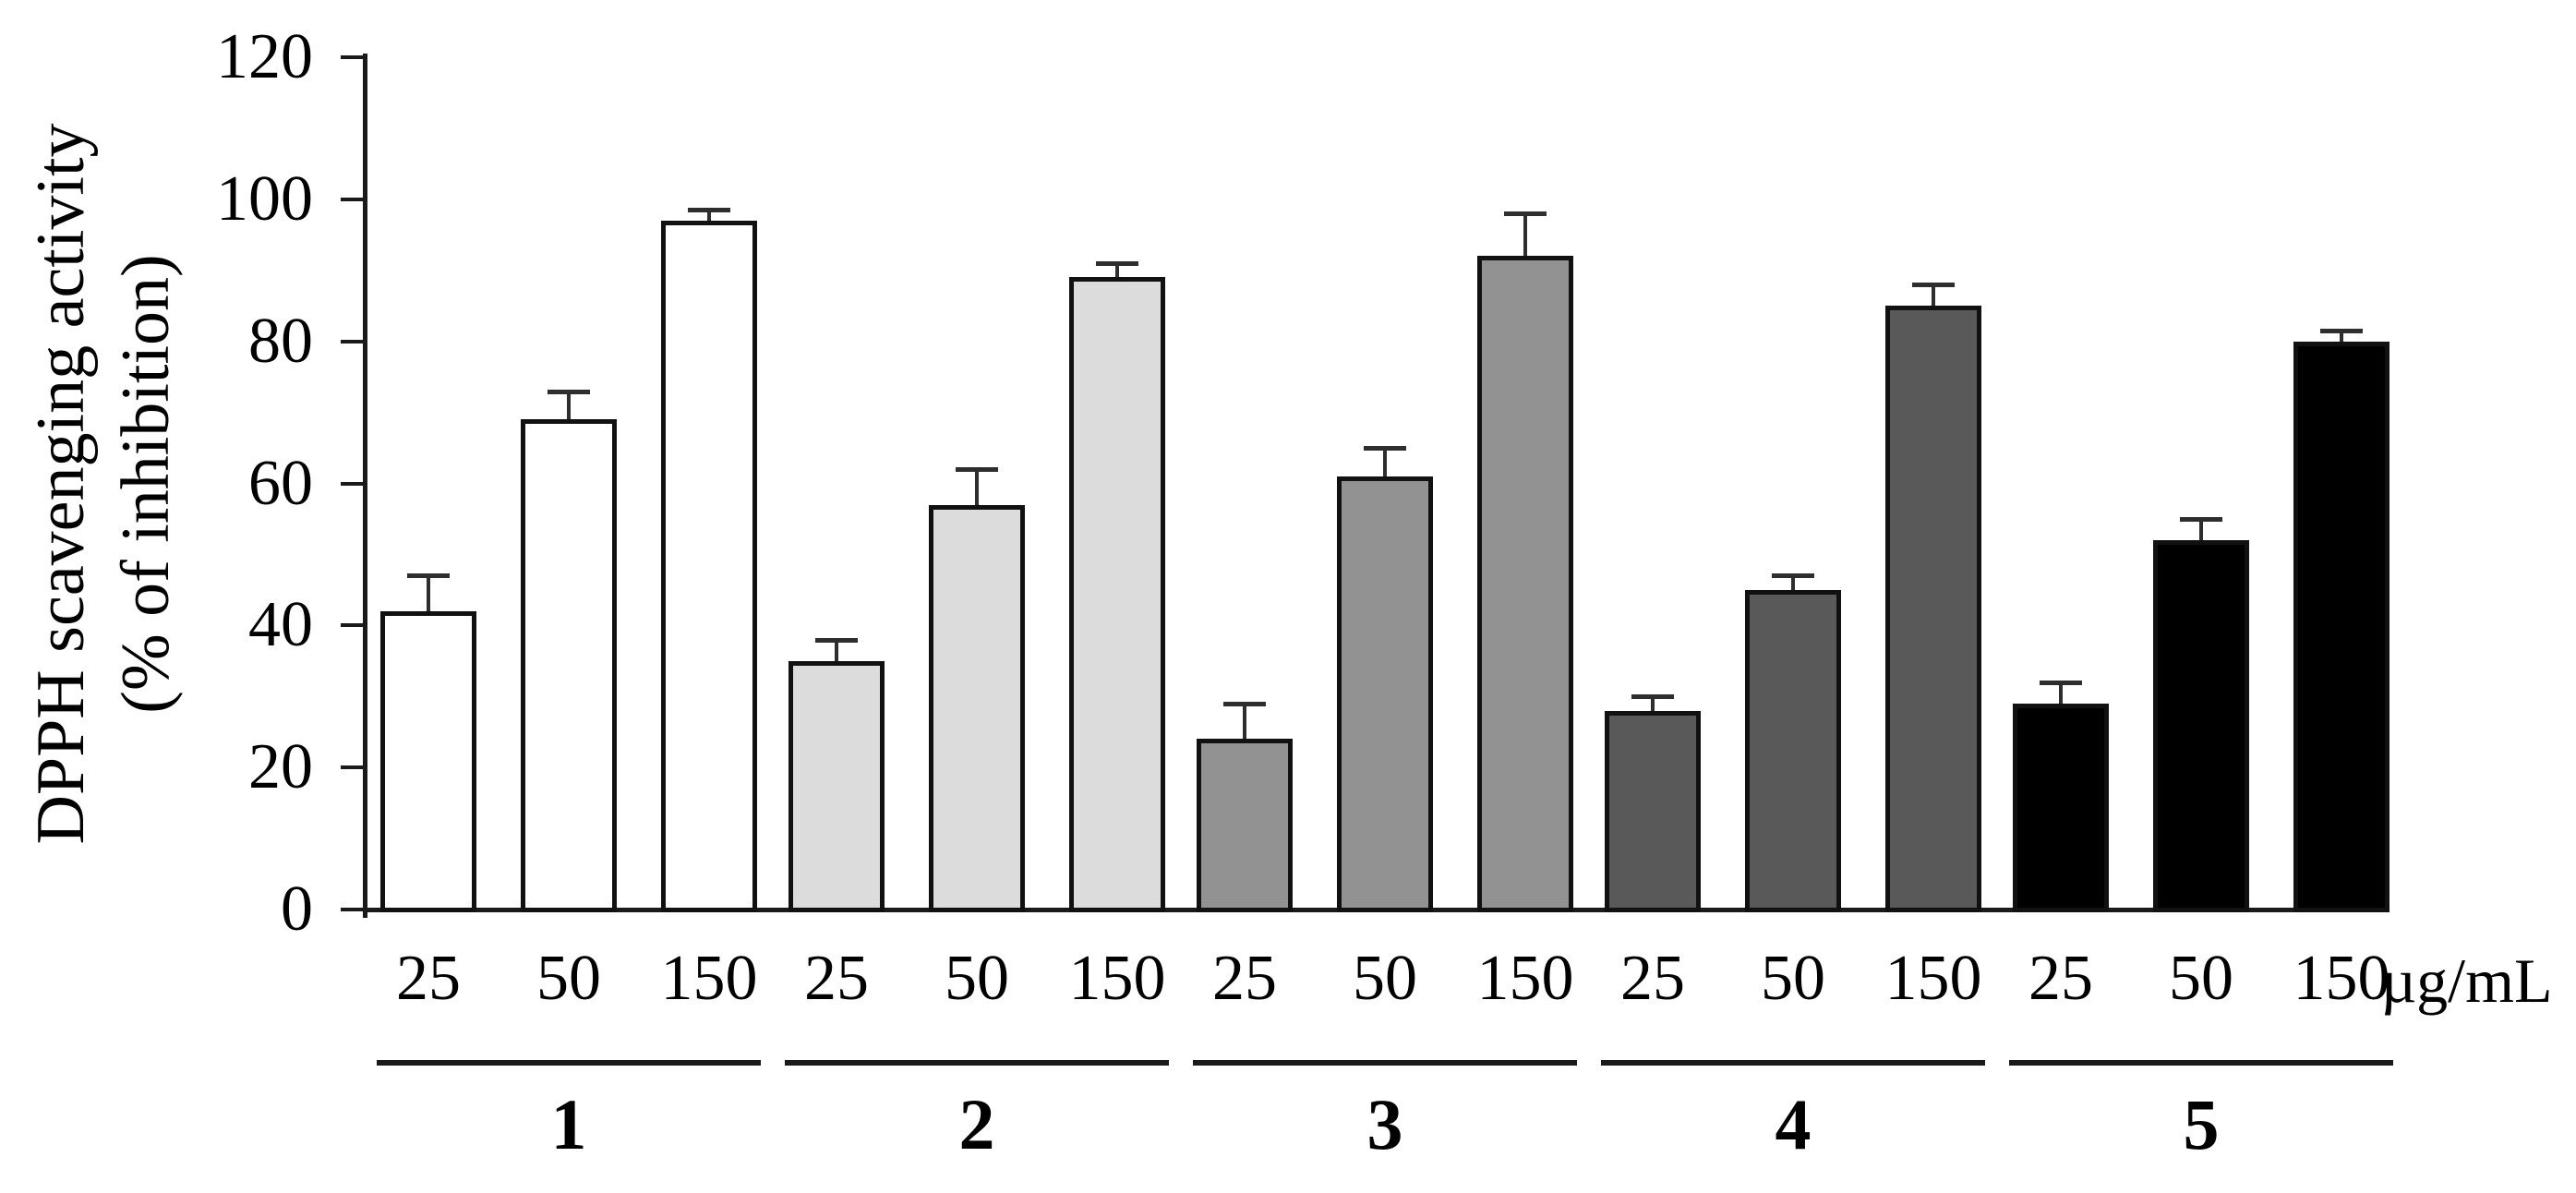  Describe the element at coordinates (1384, 1124) in the screenshot. I see `group-label: 3` at that location.